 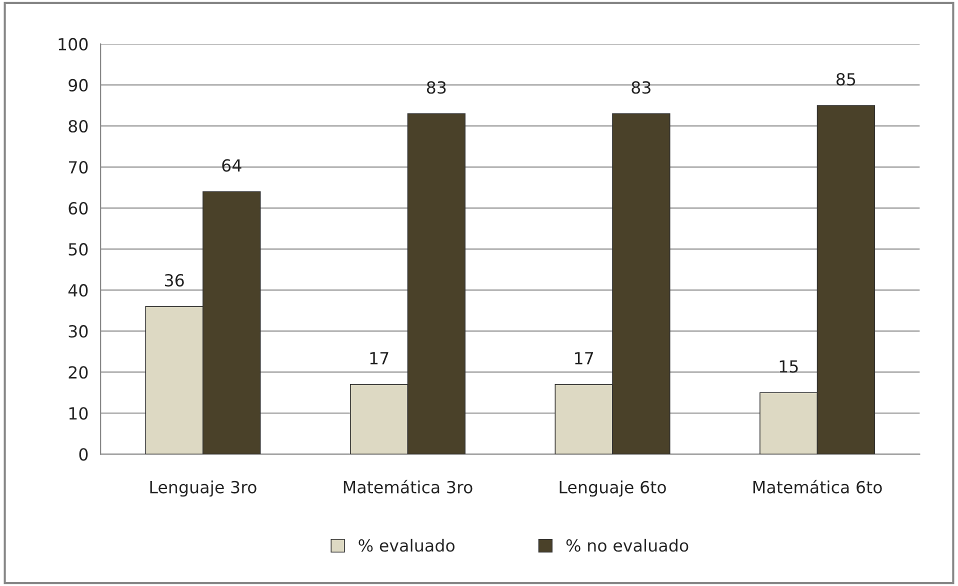 I want to click on y-tick-label: 10, so click(x=78, y=413).